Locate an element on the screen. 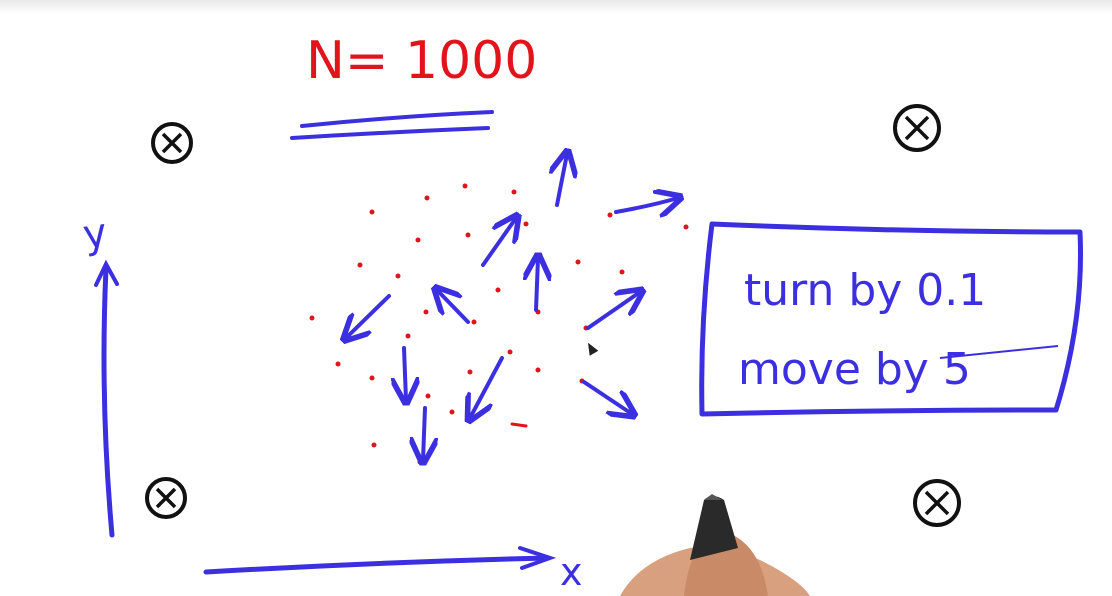 The height and width of the screenshot is (596, 1112). title-text: N= 1000 is located at coordinates (421, 61).